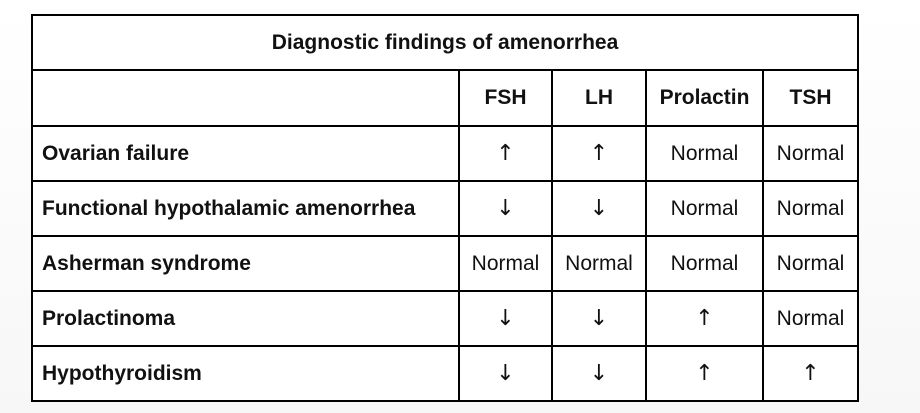 This screenshot has height=413, width=920. I want to click on table-row: Hypothyroidism ↓ ↓ ↑ ↑, so click(445, 373).